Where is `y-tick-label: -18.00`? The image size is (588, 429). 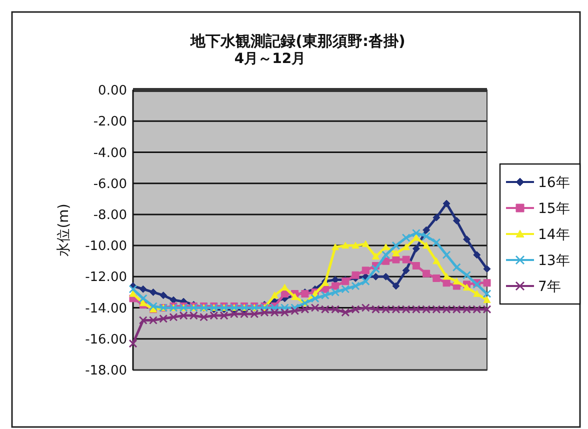 y-tick-label: -18.00 is located at coordinates (106, 371).